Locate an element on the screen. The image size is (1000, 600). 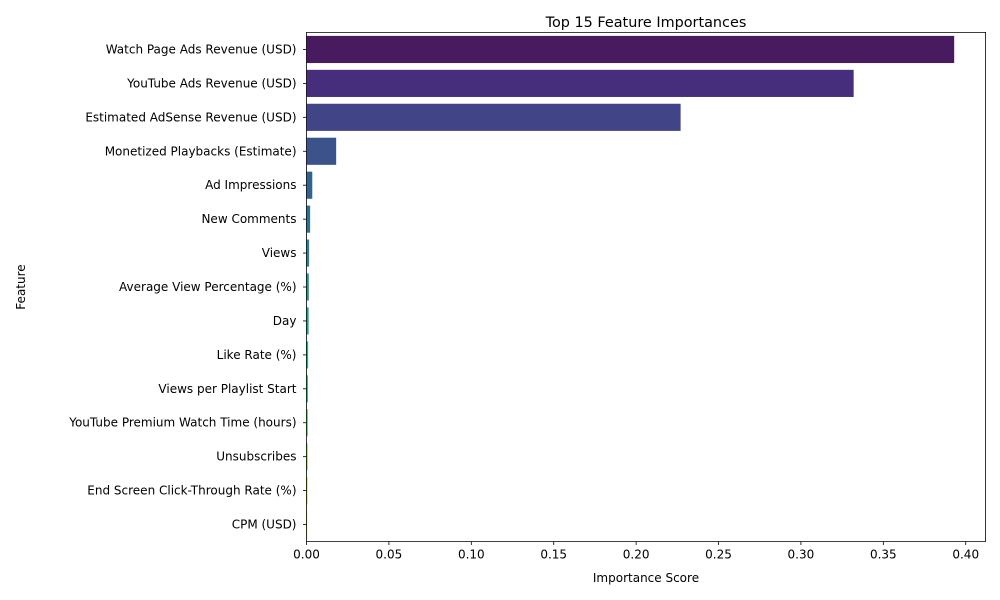
x-tick-label: 0.10 is located at coordinates (471, 555).